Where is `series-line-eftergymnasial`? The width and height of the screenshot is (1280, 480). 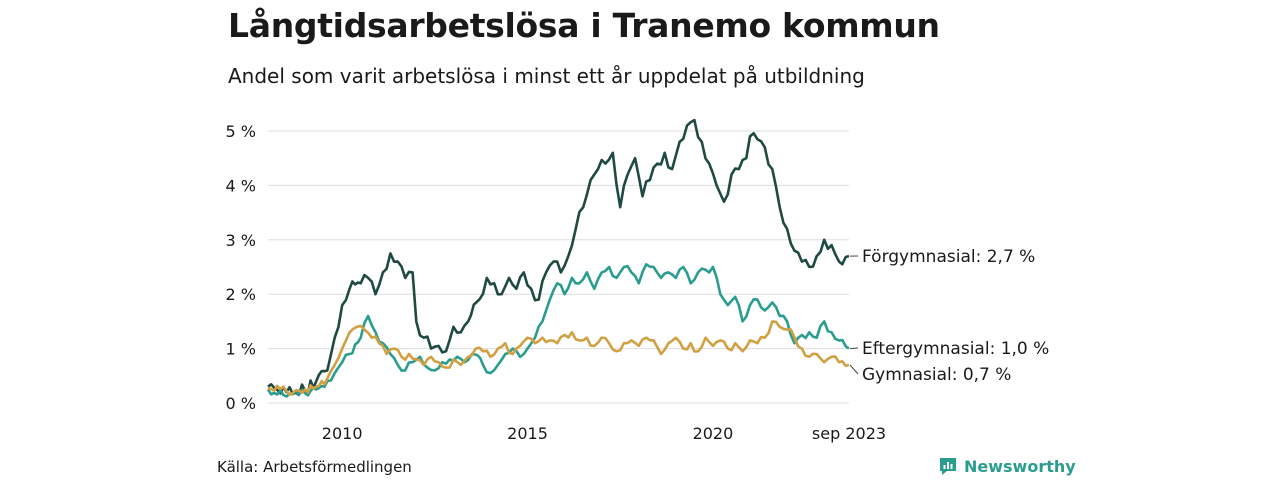 series-line-eftergymnasial is located at coordinates (558, 330).